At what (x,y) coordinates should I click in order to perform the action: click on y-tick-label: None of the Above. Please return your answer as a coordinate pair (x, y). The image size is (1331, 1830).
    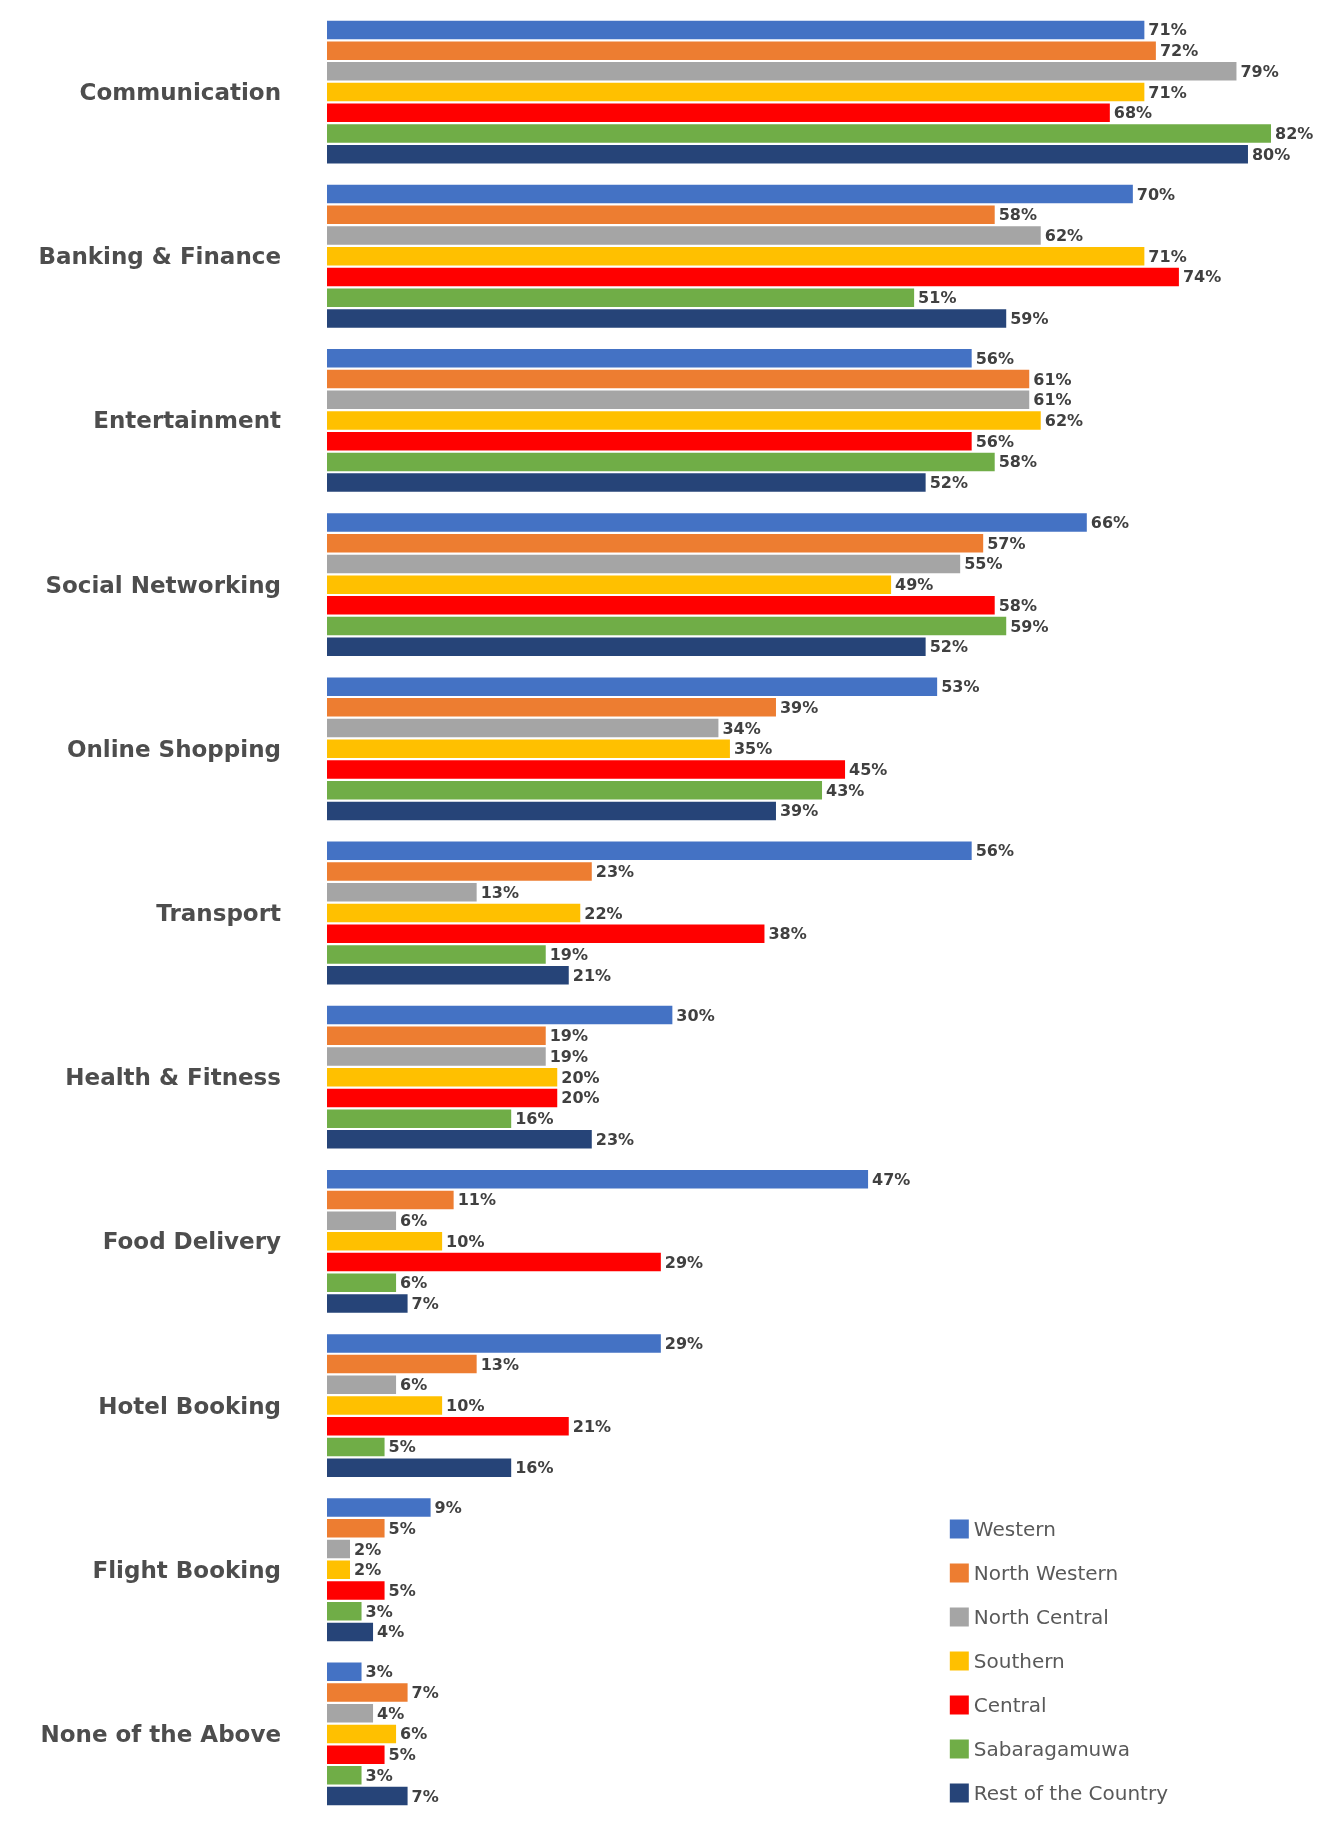
    Looking at the image, I should click on (160, 1733).